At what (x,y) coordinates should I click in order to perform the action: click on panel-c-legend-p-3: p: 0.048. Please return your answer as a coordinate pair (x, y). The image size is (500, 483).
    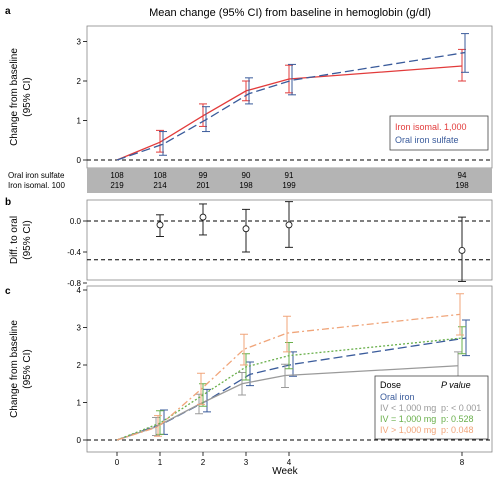
    Looking at the image, I should click on (457, 430).